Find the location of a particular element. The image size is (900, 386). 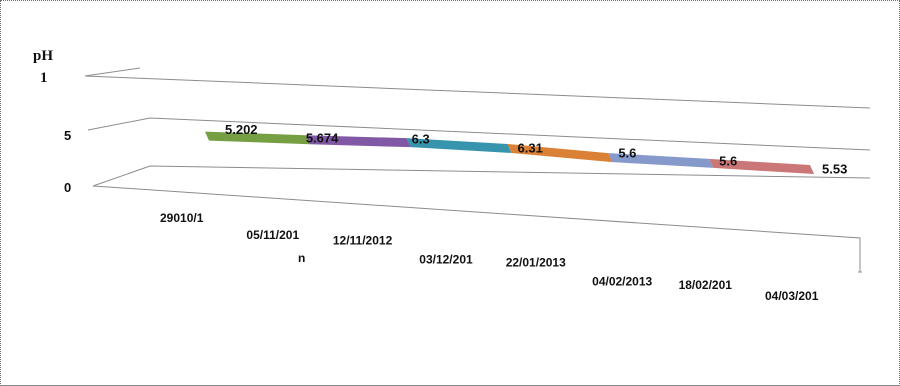

gridline-base is located at coordinates (481, 176).